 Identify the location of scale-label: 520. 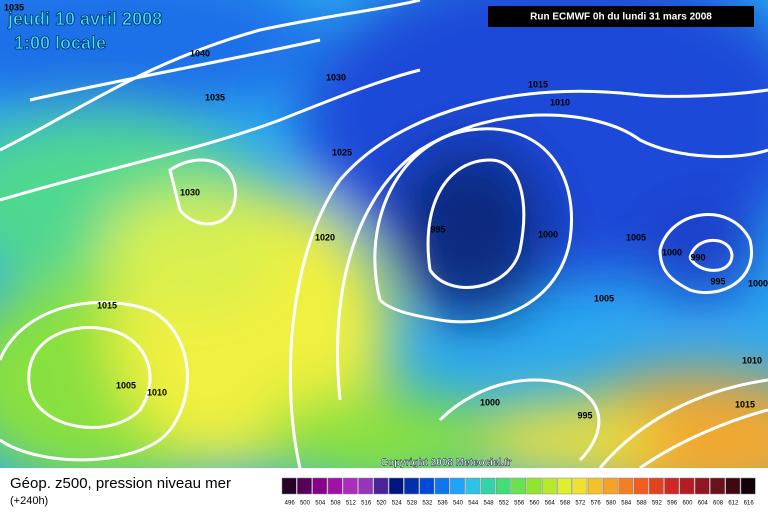
(381, 504).